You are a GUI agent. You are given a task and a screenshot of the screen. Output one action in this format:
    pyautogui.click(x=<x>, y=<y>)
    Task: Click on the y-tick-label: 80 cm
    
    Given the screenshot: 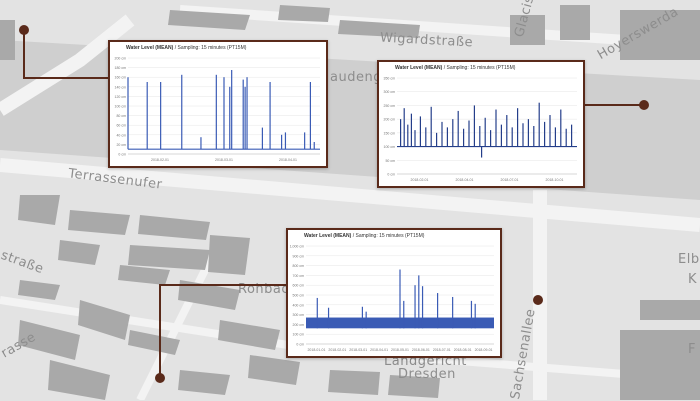 What is the action you would take?
    pyautogui.click(x=121, y=116)
    